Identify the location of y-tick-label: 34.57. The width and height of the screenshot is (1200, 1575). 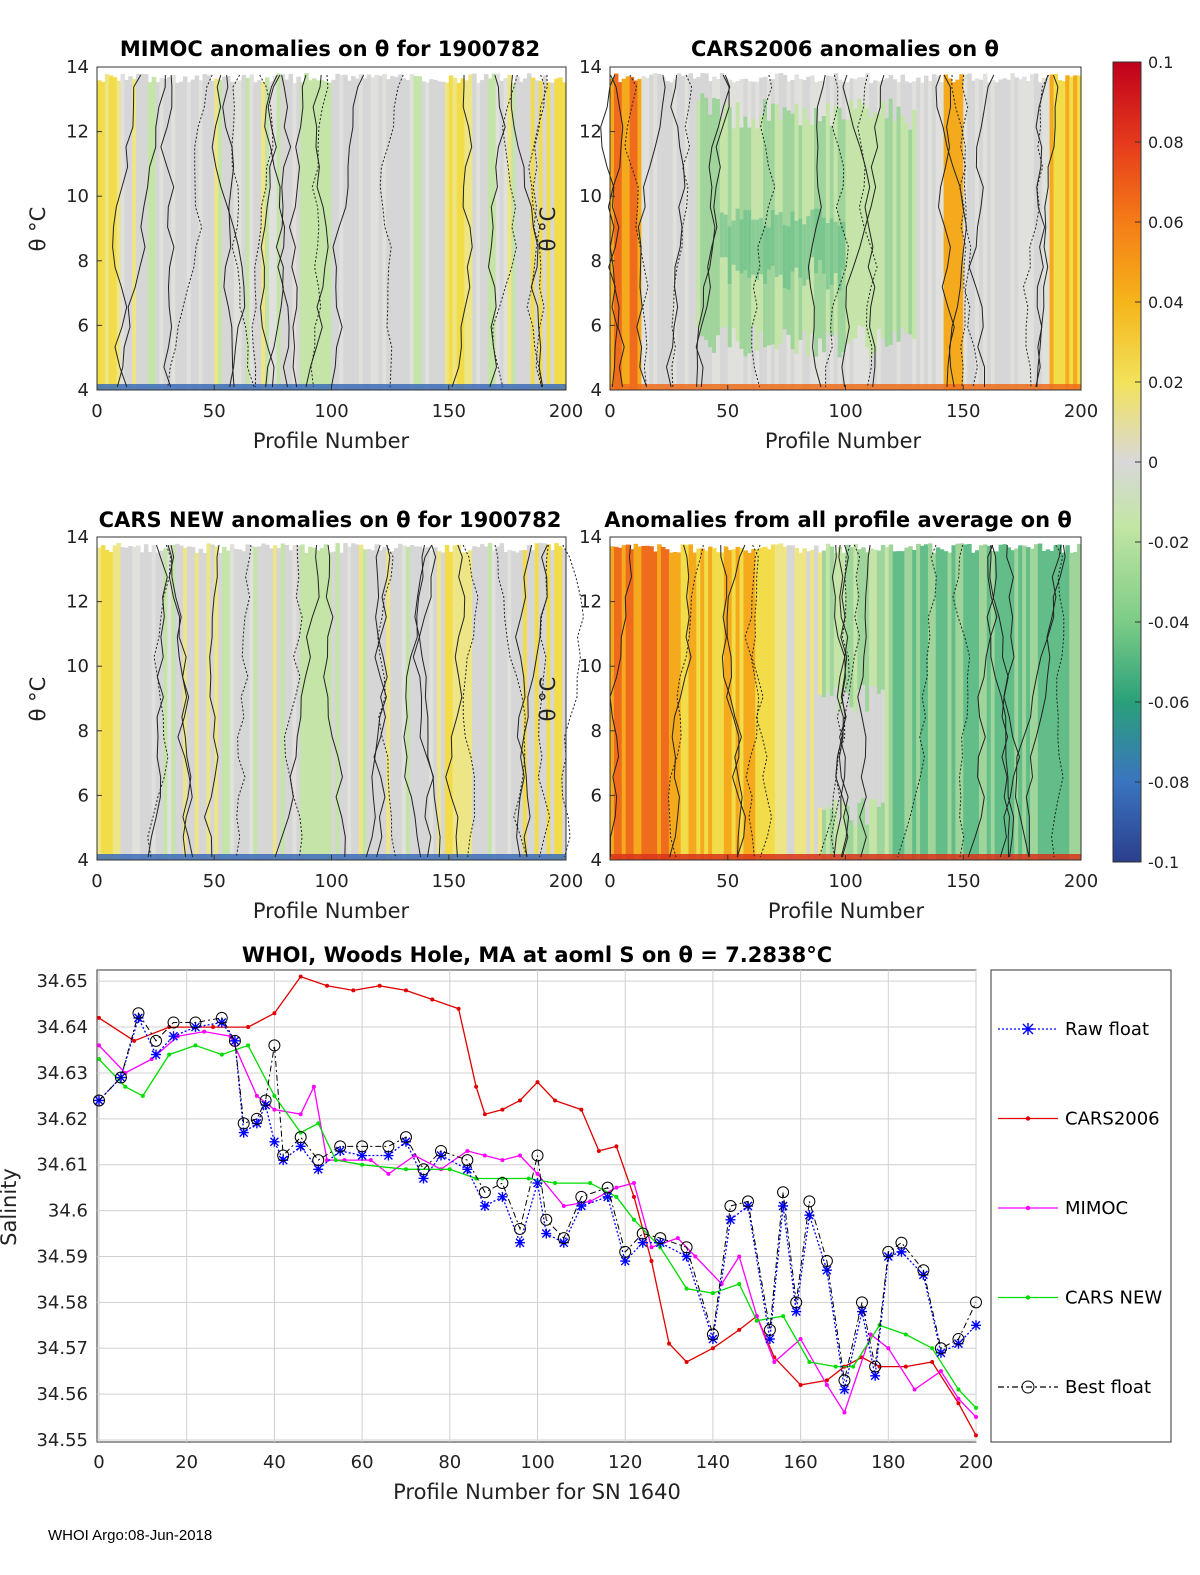
(62, 1348).